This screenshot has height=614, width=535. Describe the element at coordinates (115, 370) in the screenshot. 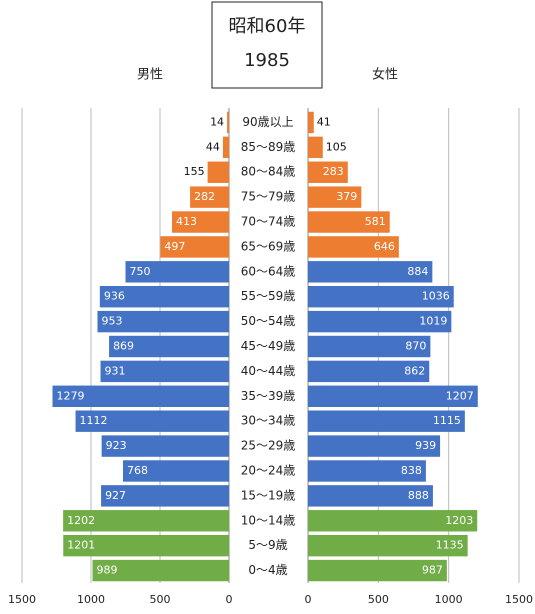

I see `data-label: 931` at that location.